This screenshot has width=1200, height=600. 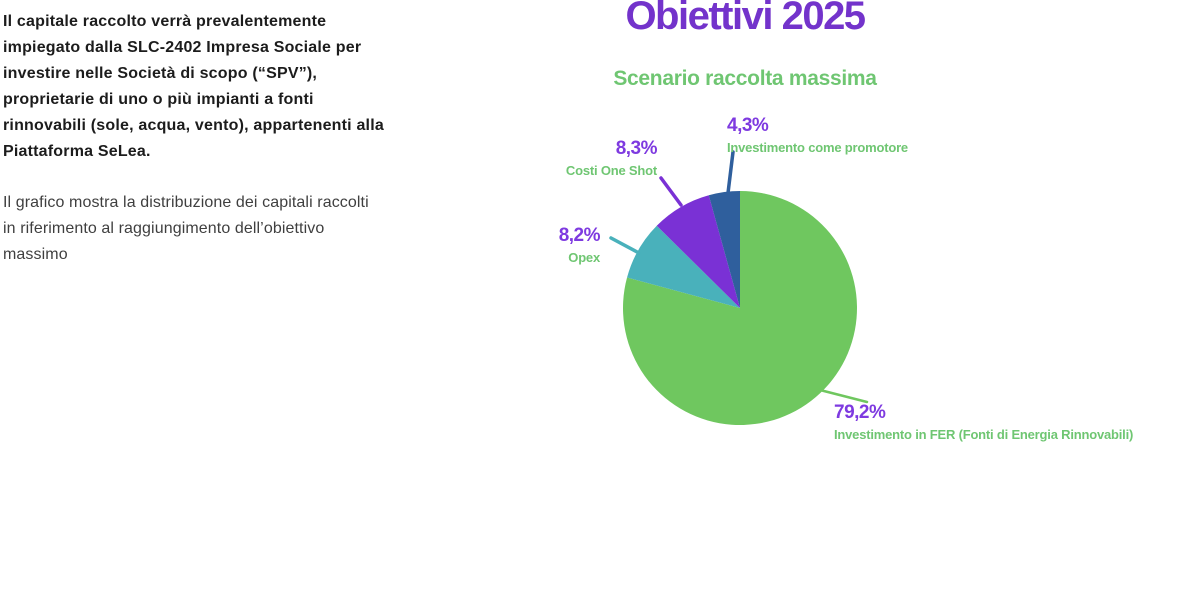 What do you see at coordinates (584, 257) in the screenshot?
I see `callout-opex-label: Opex` at bounding box center [584, 257].